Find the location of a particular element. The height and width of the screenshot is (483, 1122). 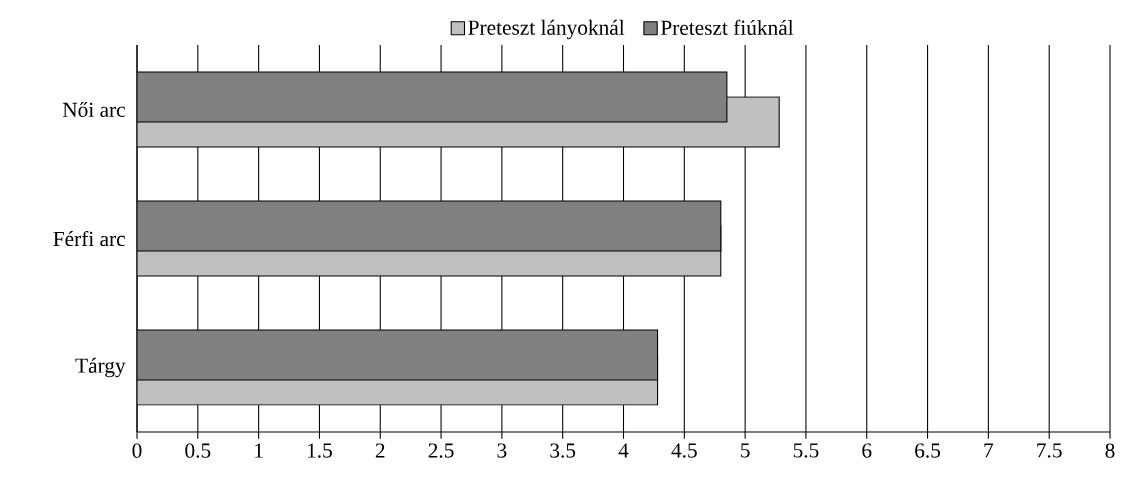

x-tick-label: 1 is located at coordinates (259, 450).